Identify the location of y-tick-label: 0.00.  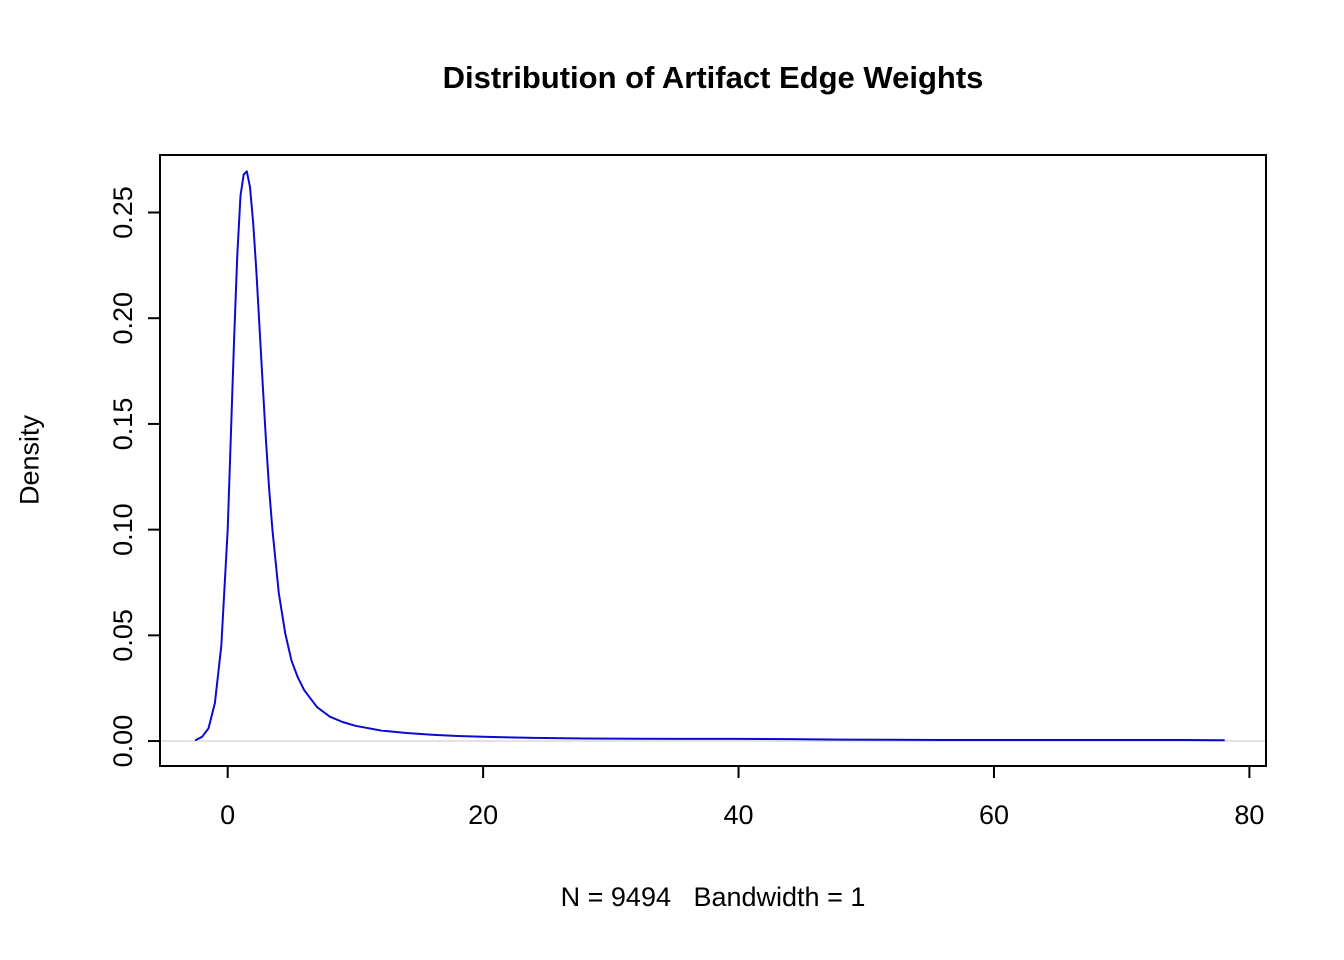
(123, 741).